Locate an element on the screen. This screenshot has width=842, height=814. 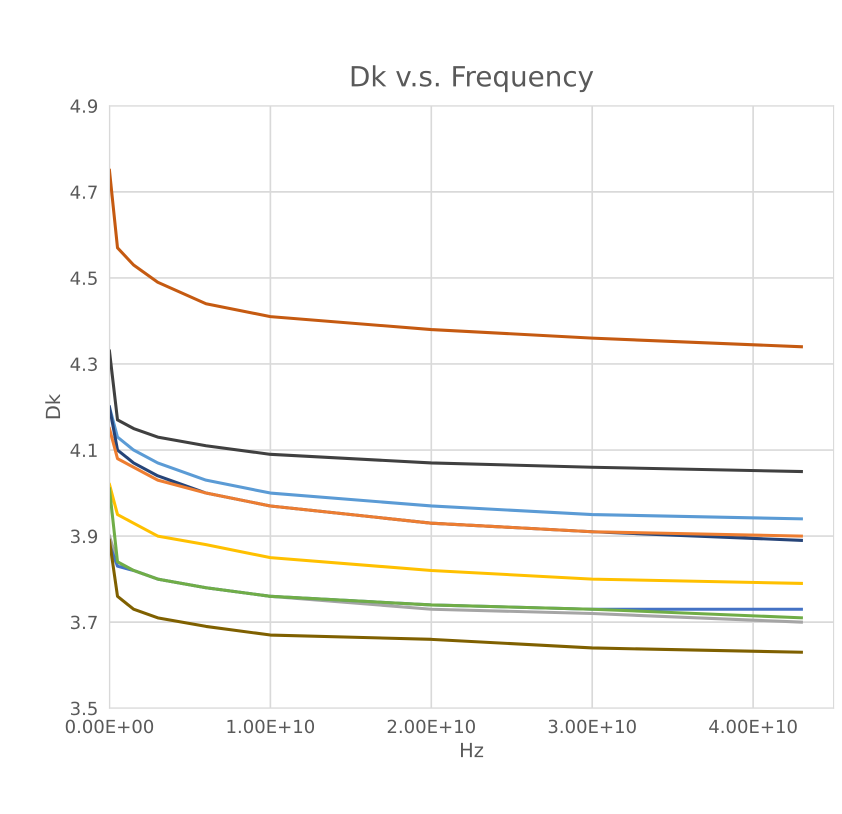
y-tick-label: 4.5 is located at coordinates (83, 279).